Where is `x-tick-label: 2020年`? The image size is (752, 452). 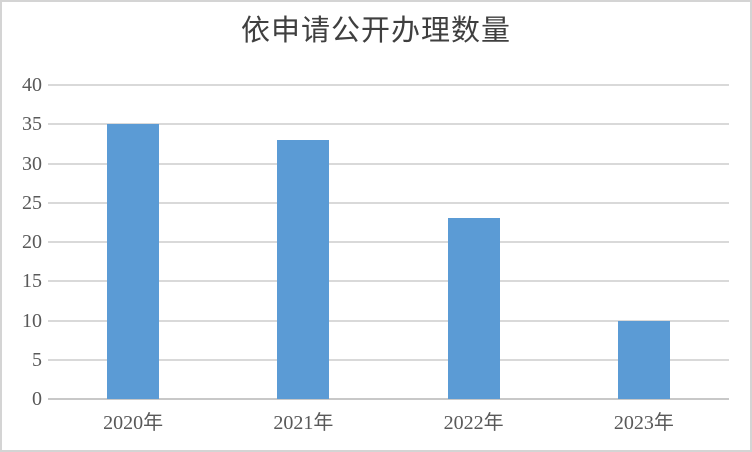 x-tick-label: 2020年 is located at coordinates (133, 423).